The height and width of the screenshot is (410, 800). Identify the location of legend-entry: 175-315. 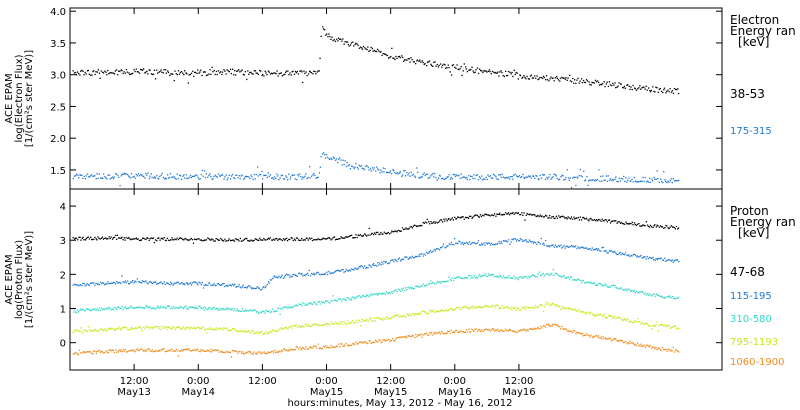
(751, 131).